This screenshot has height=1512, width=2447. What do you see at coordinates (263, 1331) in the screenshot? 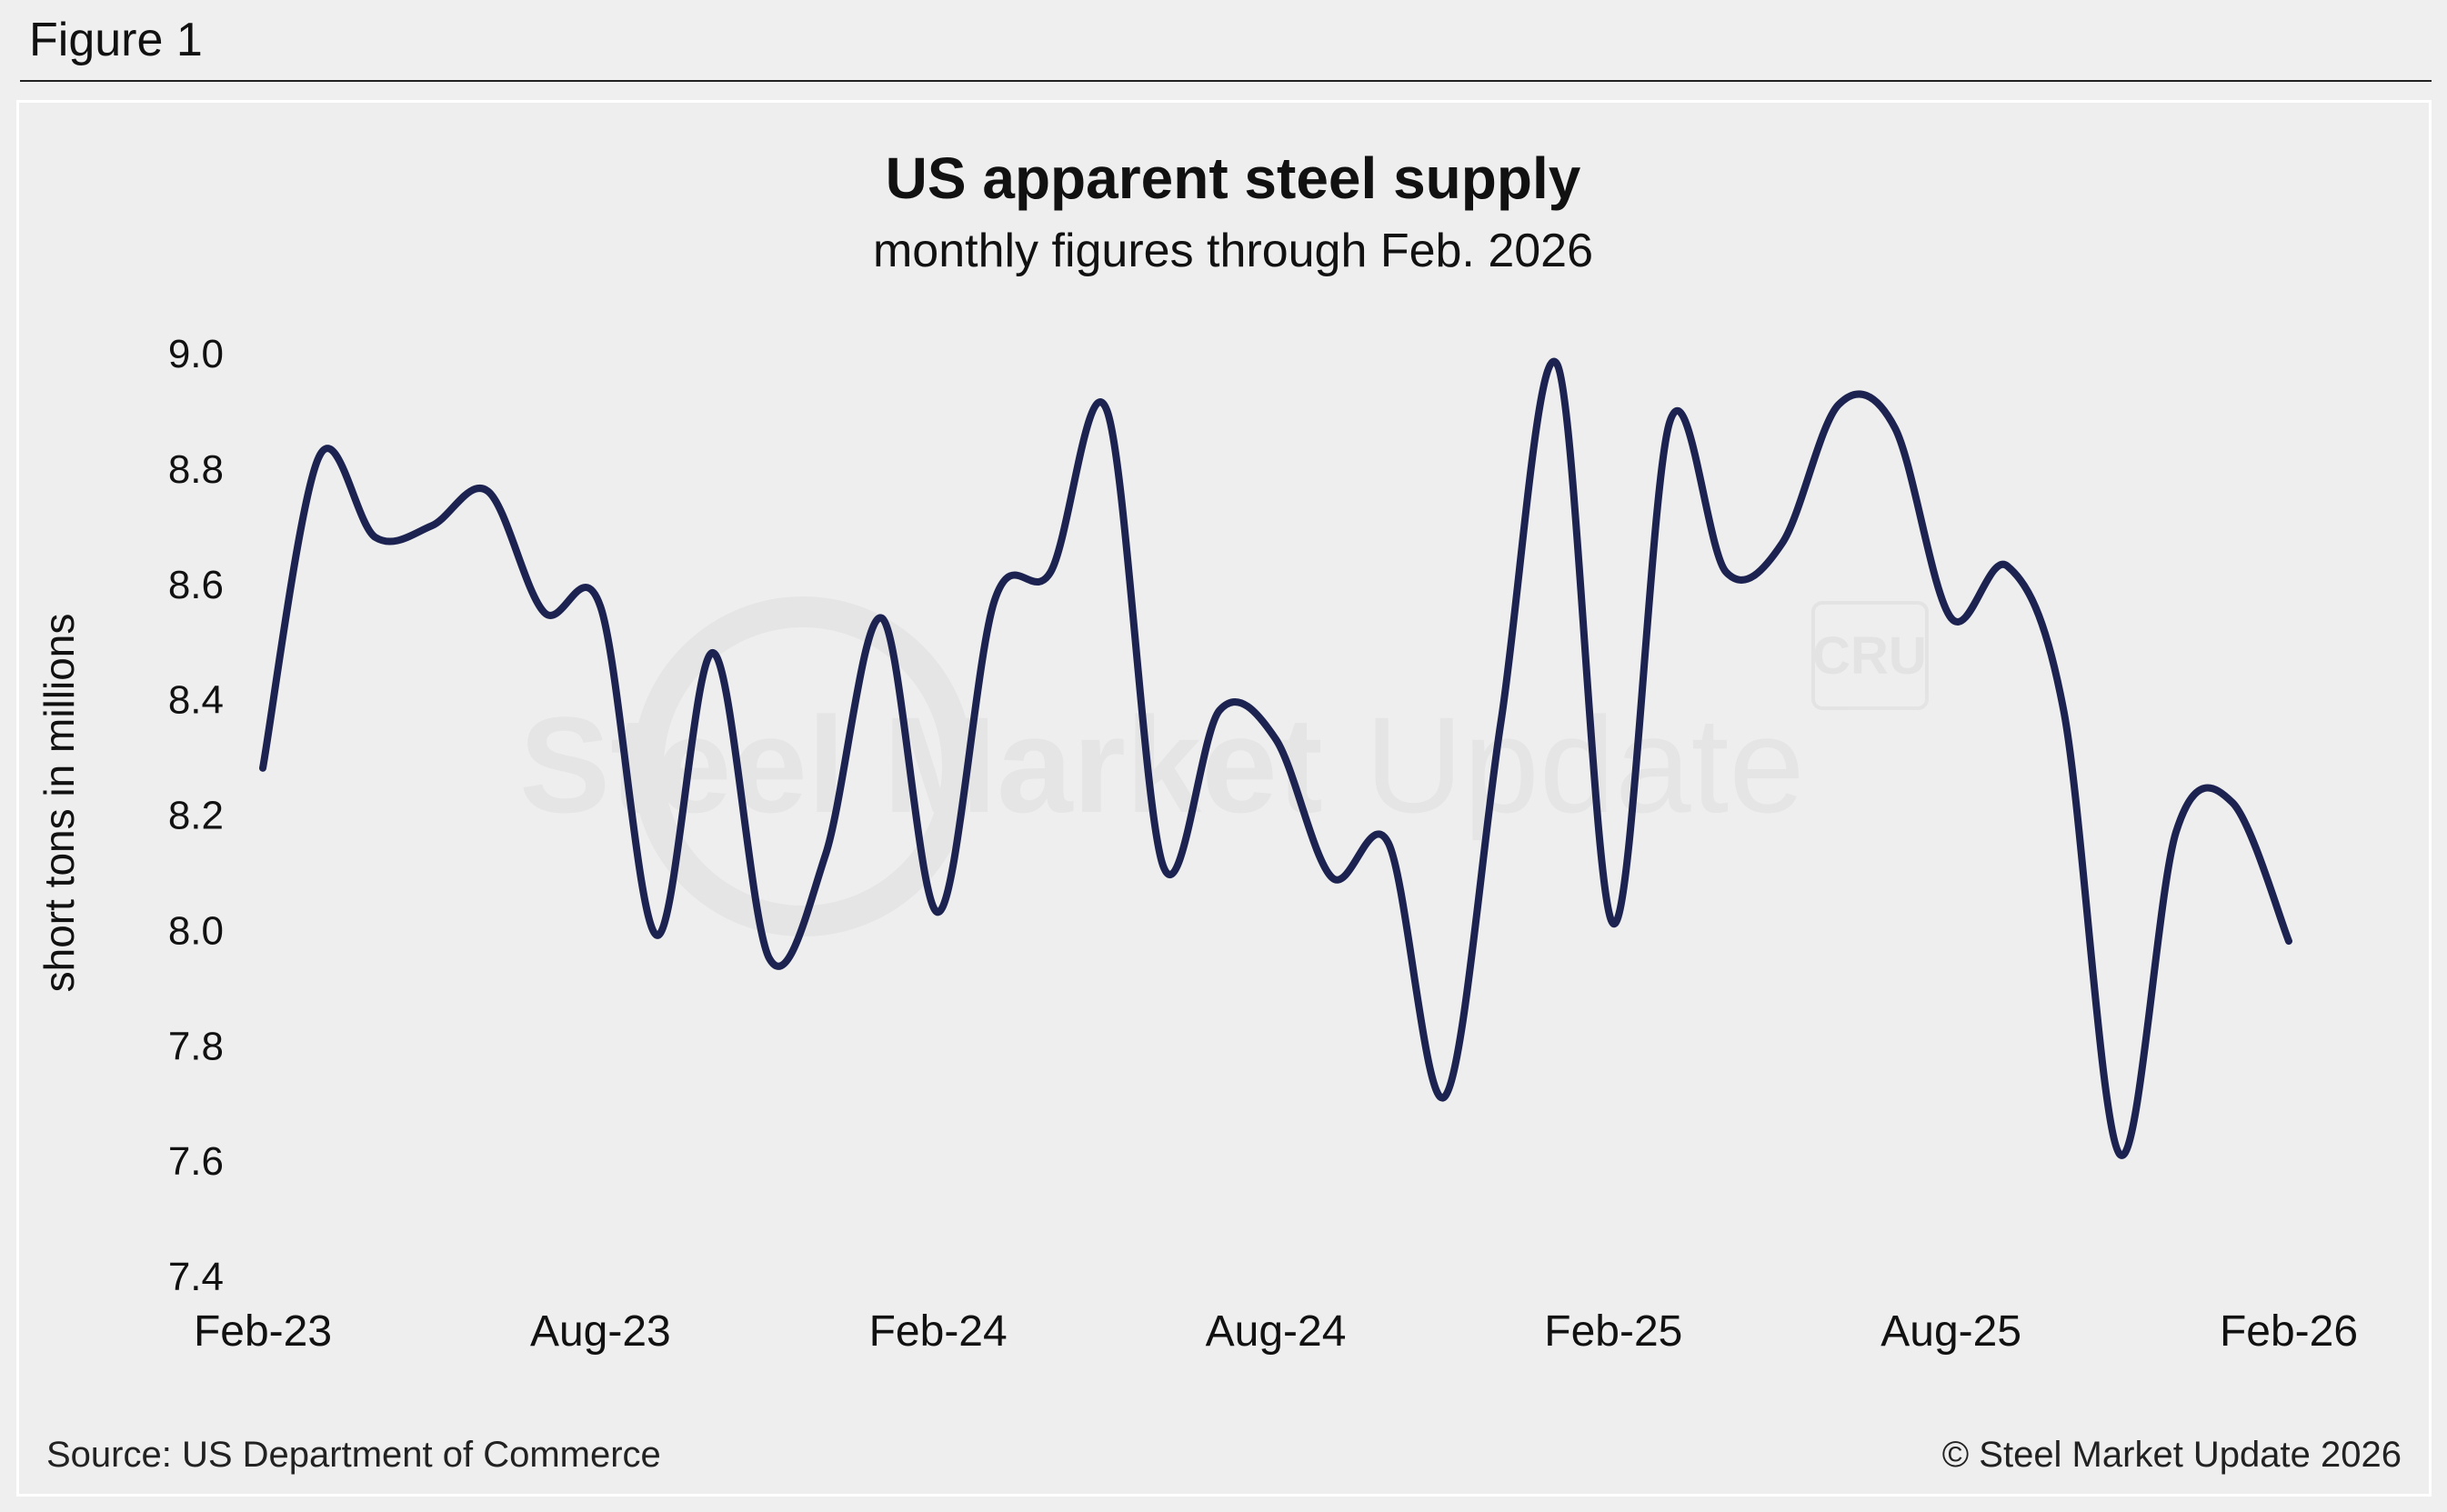
I see `x-tick-label: Feb-23` at bounding box center [263, 1331].